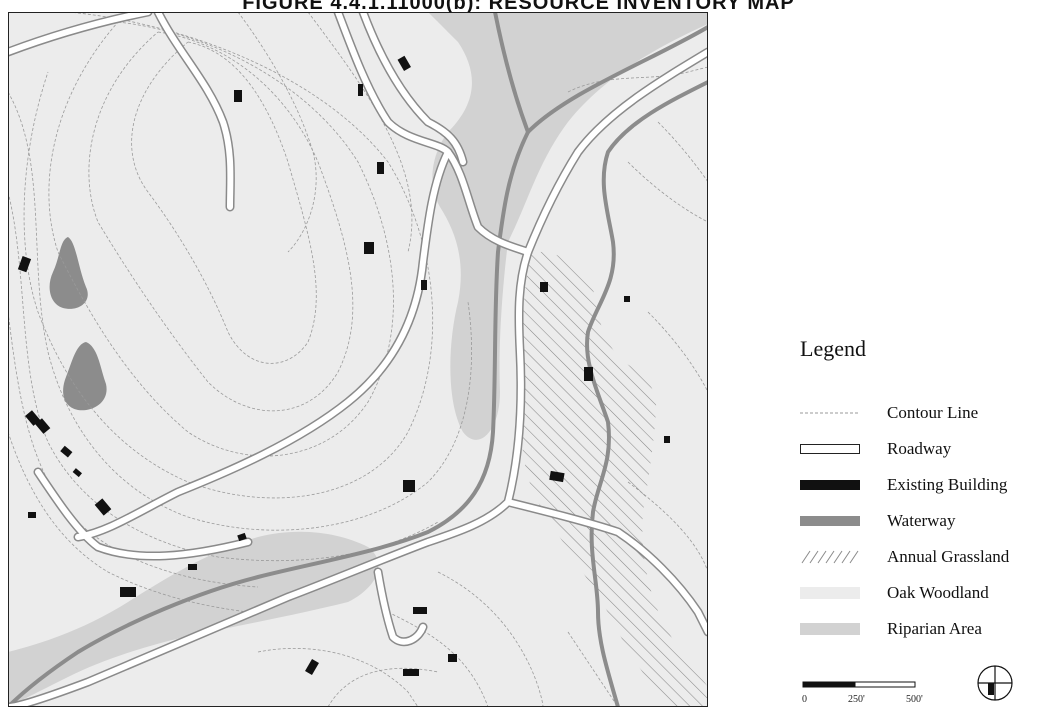  I want to click on legend-item-roadway: Roadway, so click(918, 450).